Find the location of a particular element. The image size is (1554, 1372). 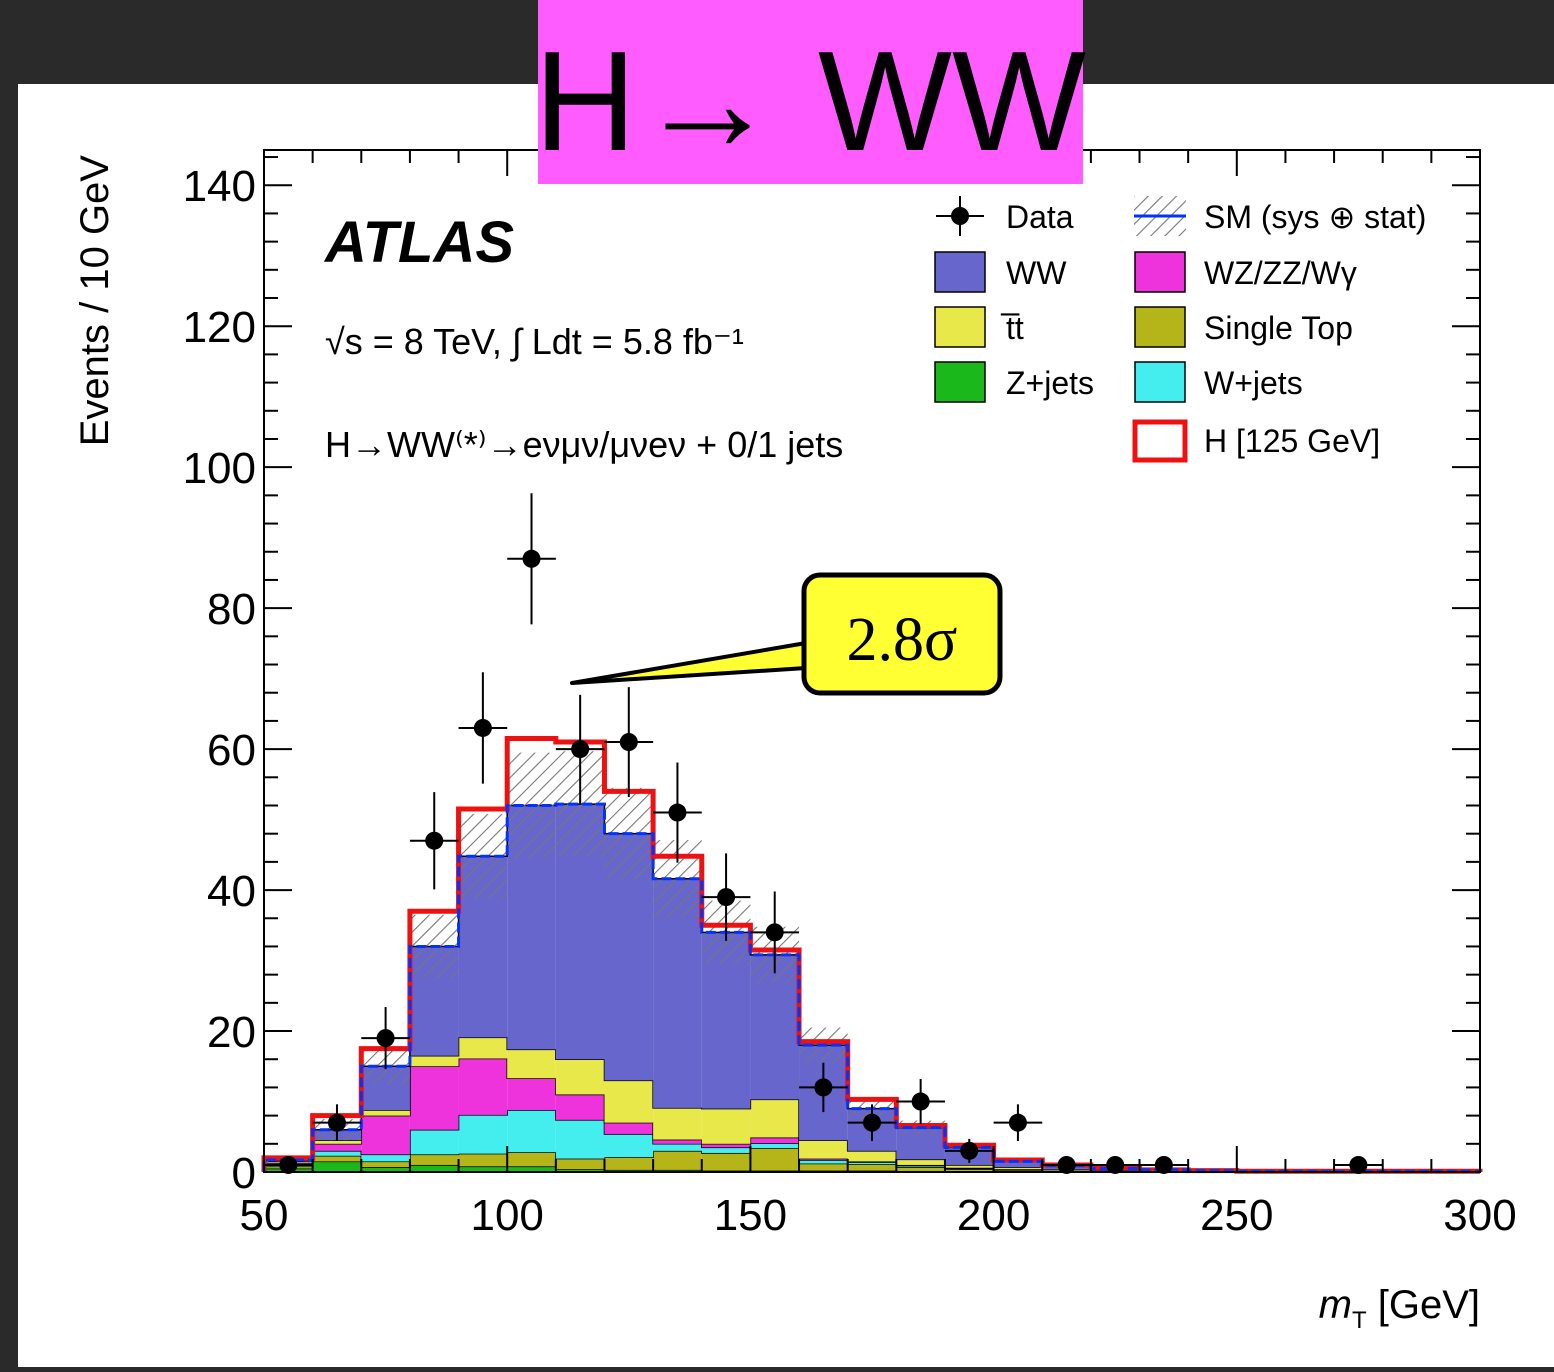

legend-label: Z+jets is located at coordinates (1050, 383).